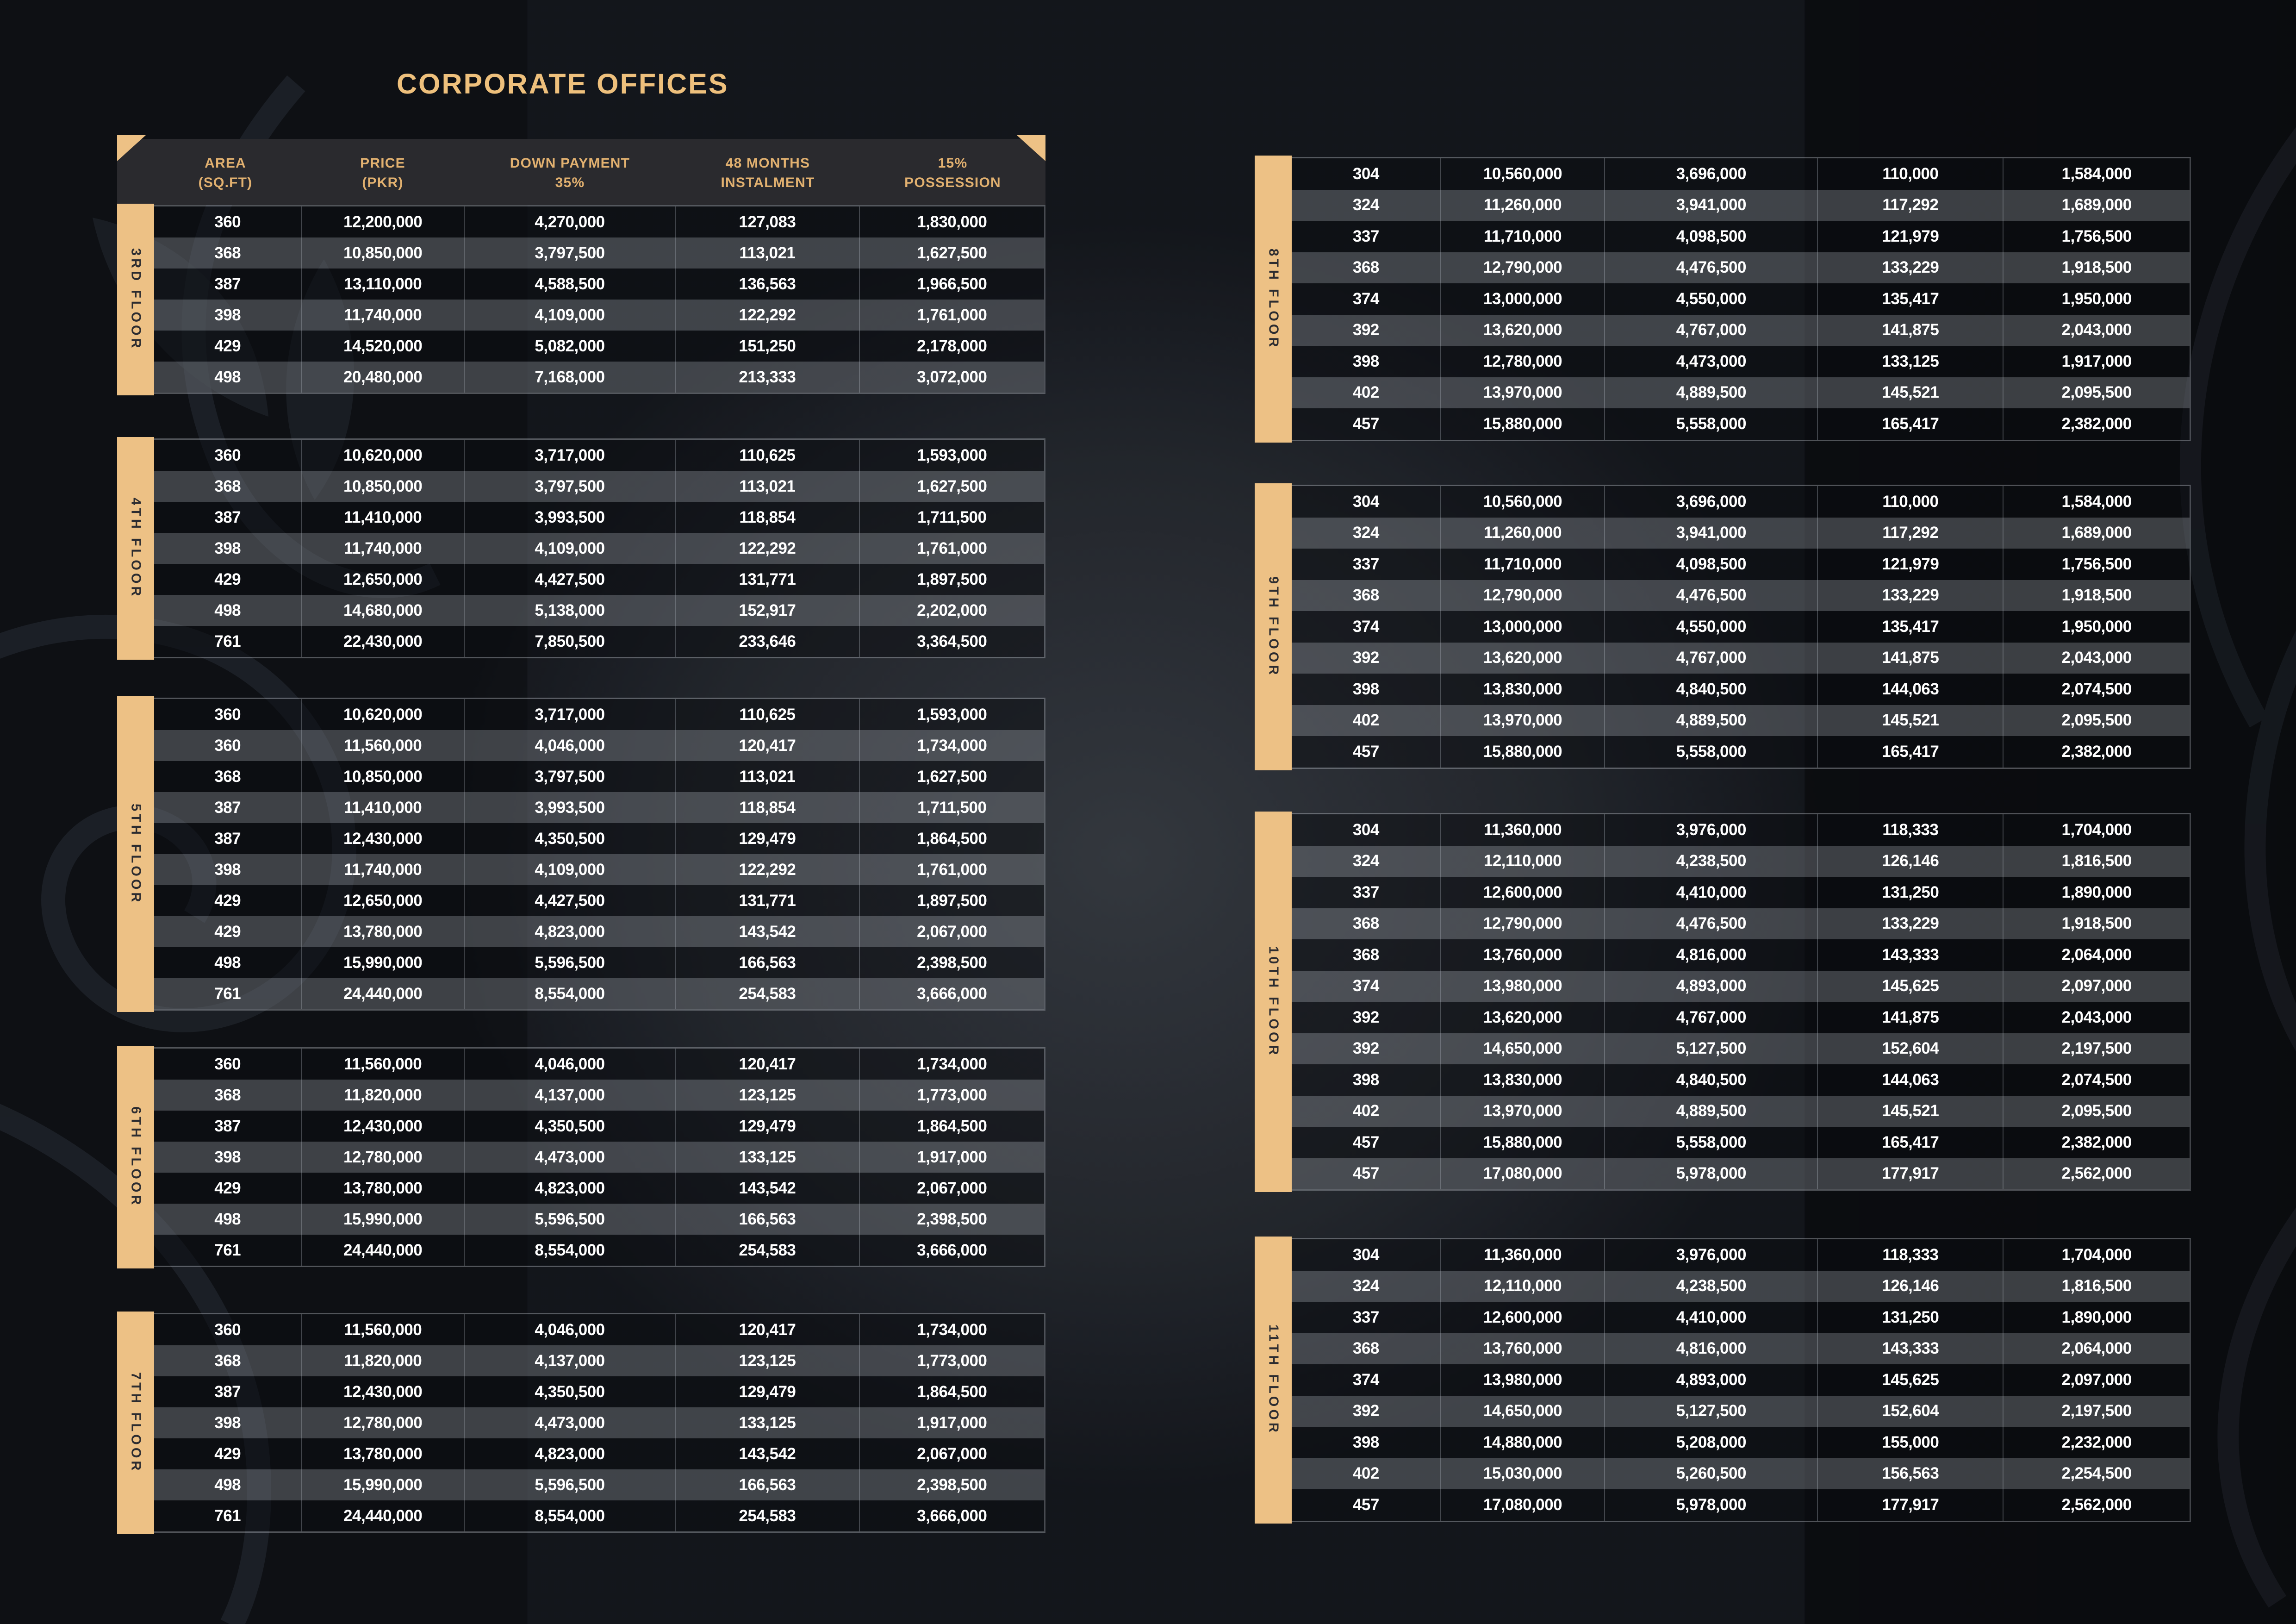 Image resolution: width=2296 pixels, height=1624 pixels. I want to click on cell-price: 12,790,000, so click(1522, 267).